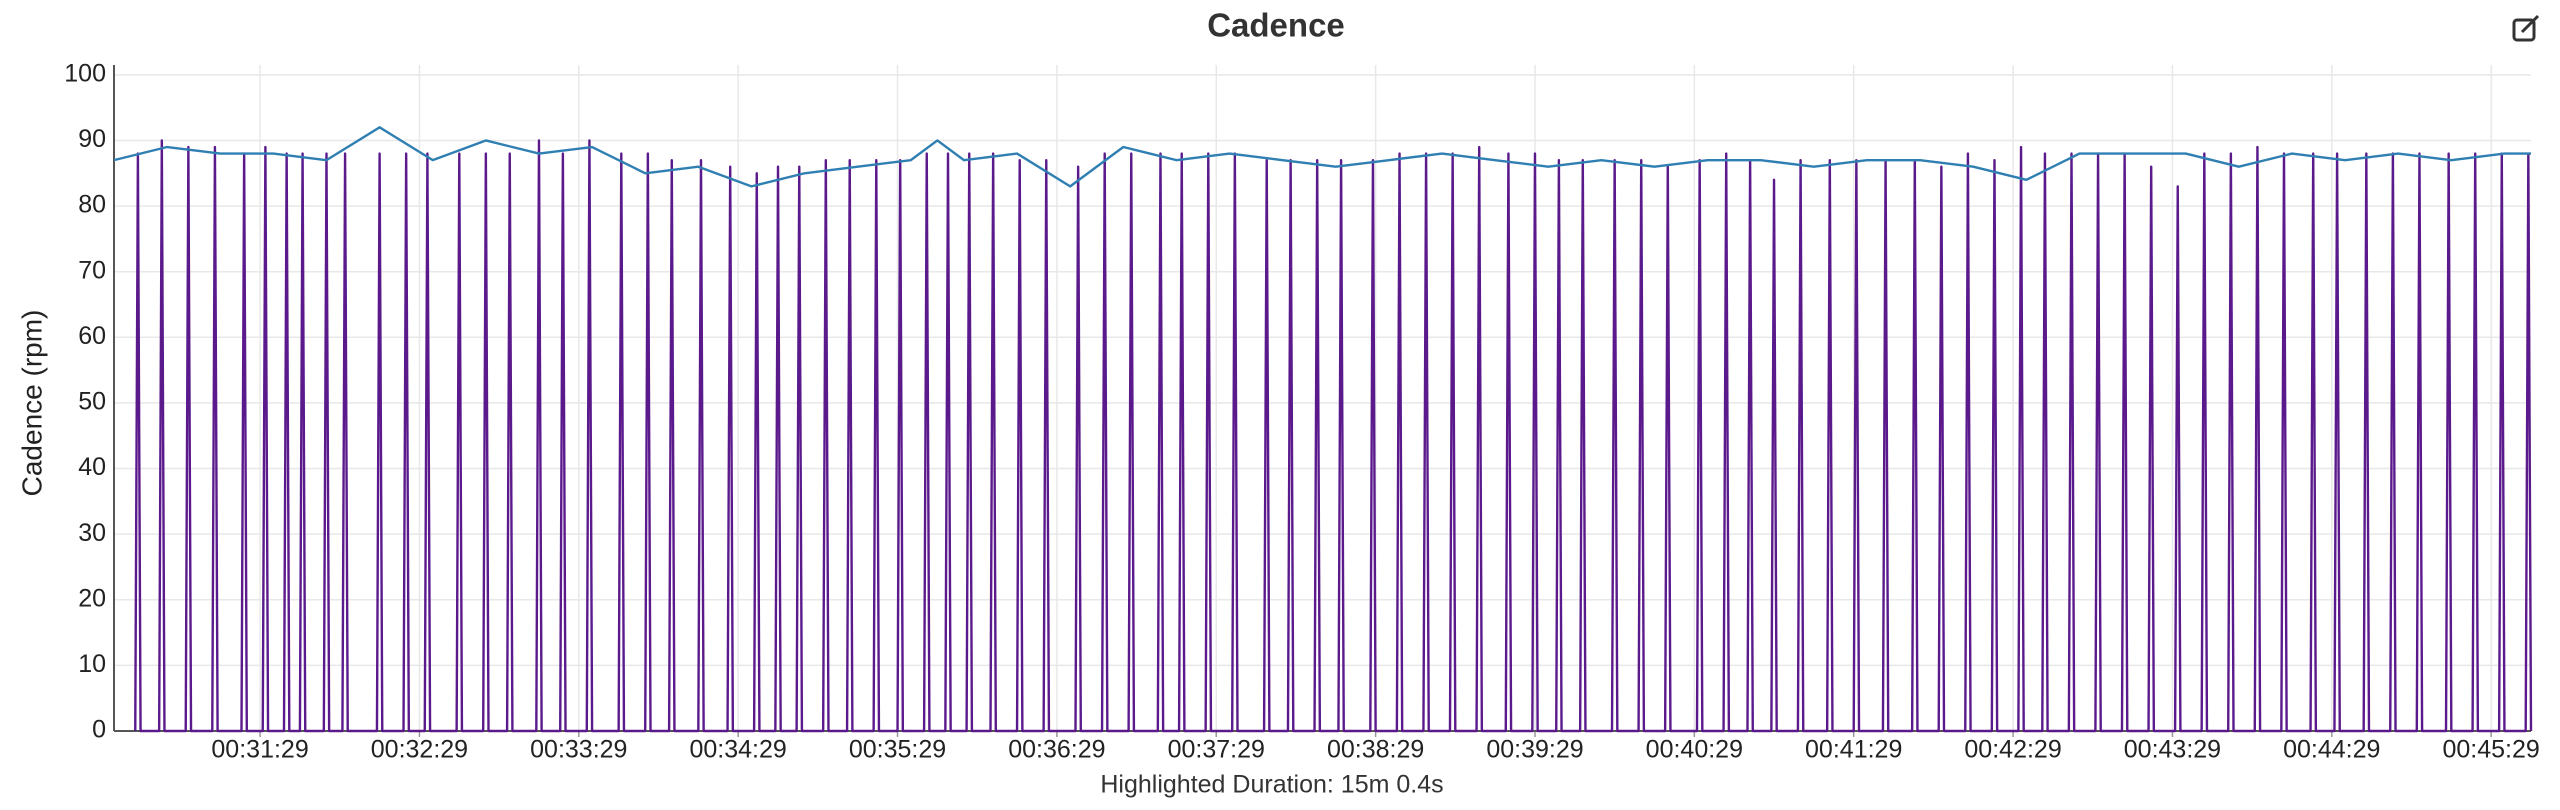  Describe the element at coordinates (2331, 750) in the screenshot. I see `x-tick-label: 00:44:29` at that location.